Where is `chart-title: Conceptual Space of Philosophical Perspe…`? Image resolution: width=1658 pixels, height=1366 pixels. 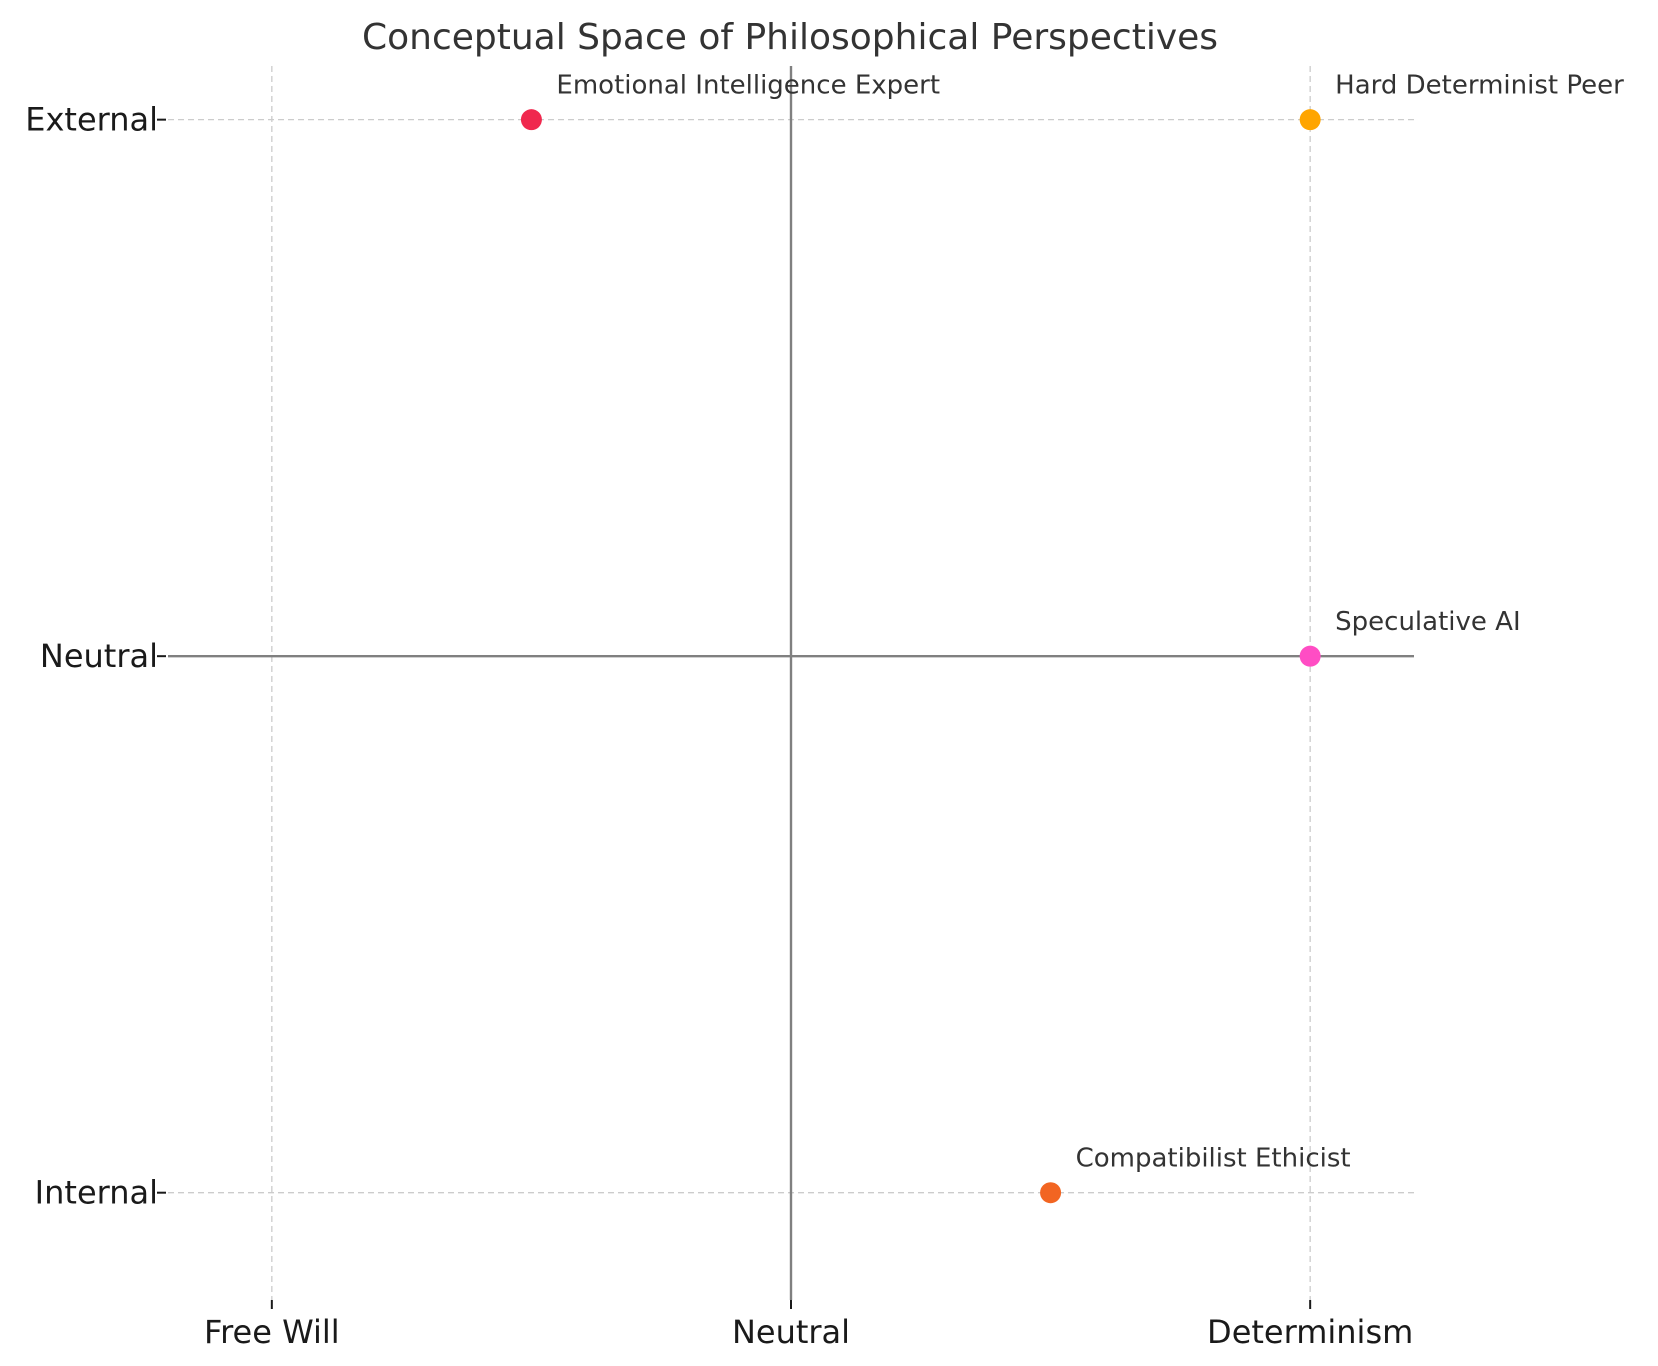 chart-title: Conceptual Space of Philosophical Perspe… is located at coordinates (790, 37).